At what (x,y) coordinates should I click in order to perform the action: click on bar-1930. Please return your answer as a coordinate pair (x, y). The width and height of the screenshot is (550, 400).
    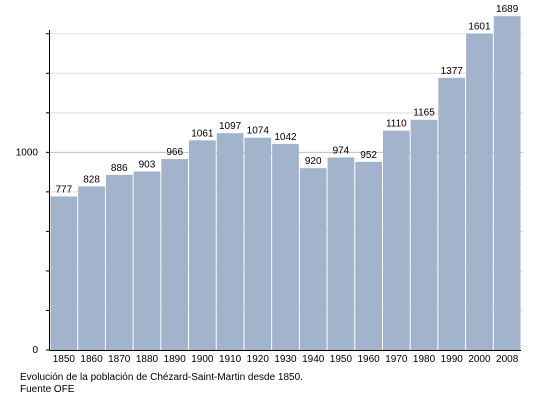
    Looking at the image, I should click on (285, 247).